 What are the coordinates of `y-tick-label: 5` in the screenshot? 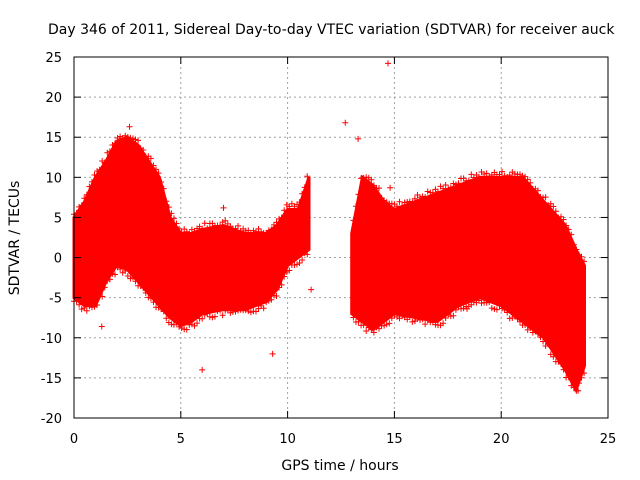 It's located at (58, 218).